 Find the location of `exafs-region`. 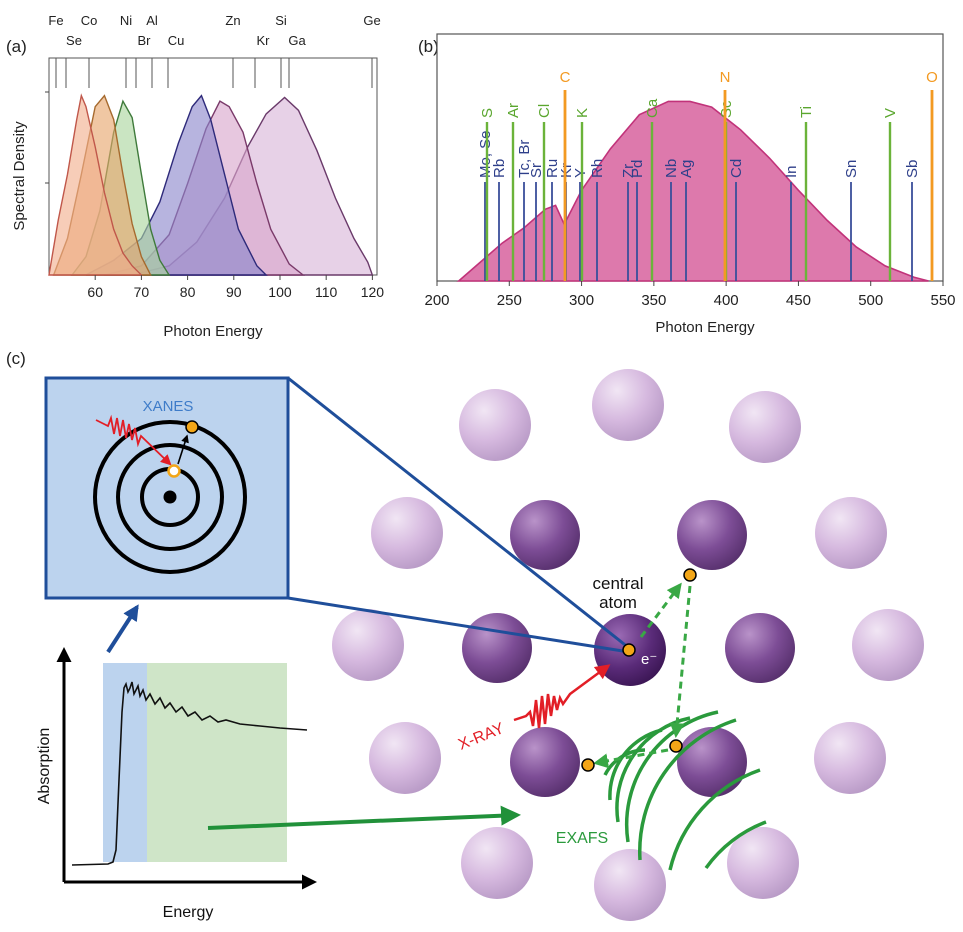

exafs-region is located at coordinates (217, 762).